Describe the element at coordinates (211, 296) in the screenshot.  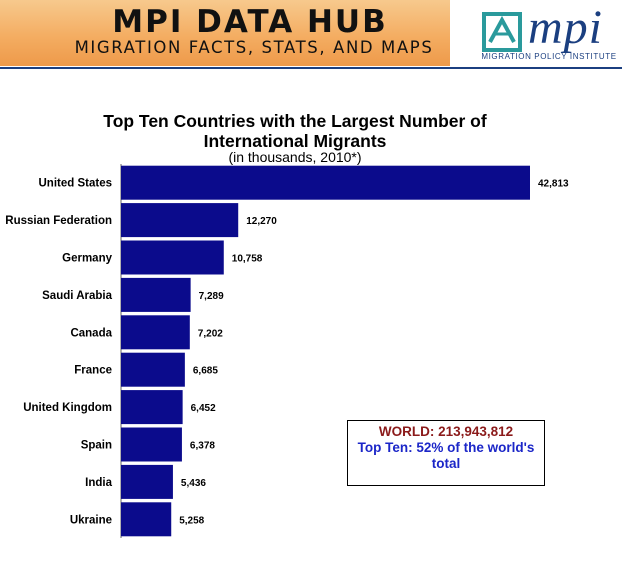
I see `value-label: 7,289` at that location.